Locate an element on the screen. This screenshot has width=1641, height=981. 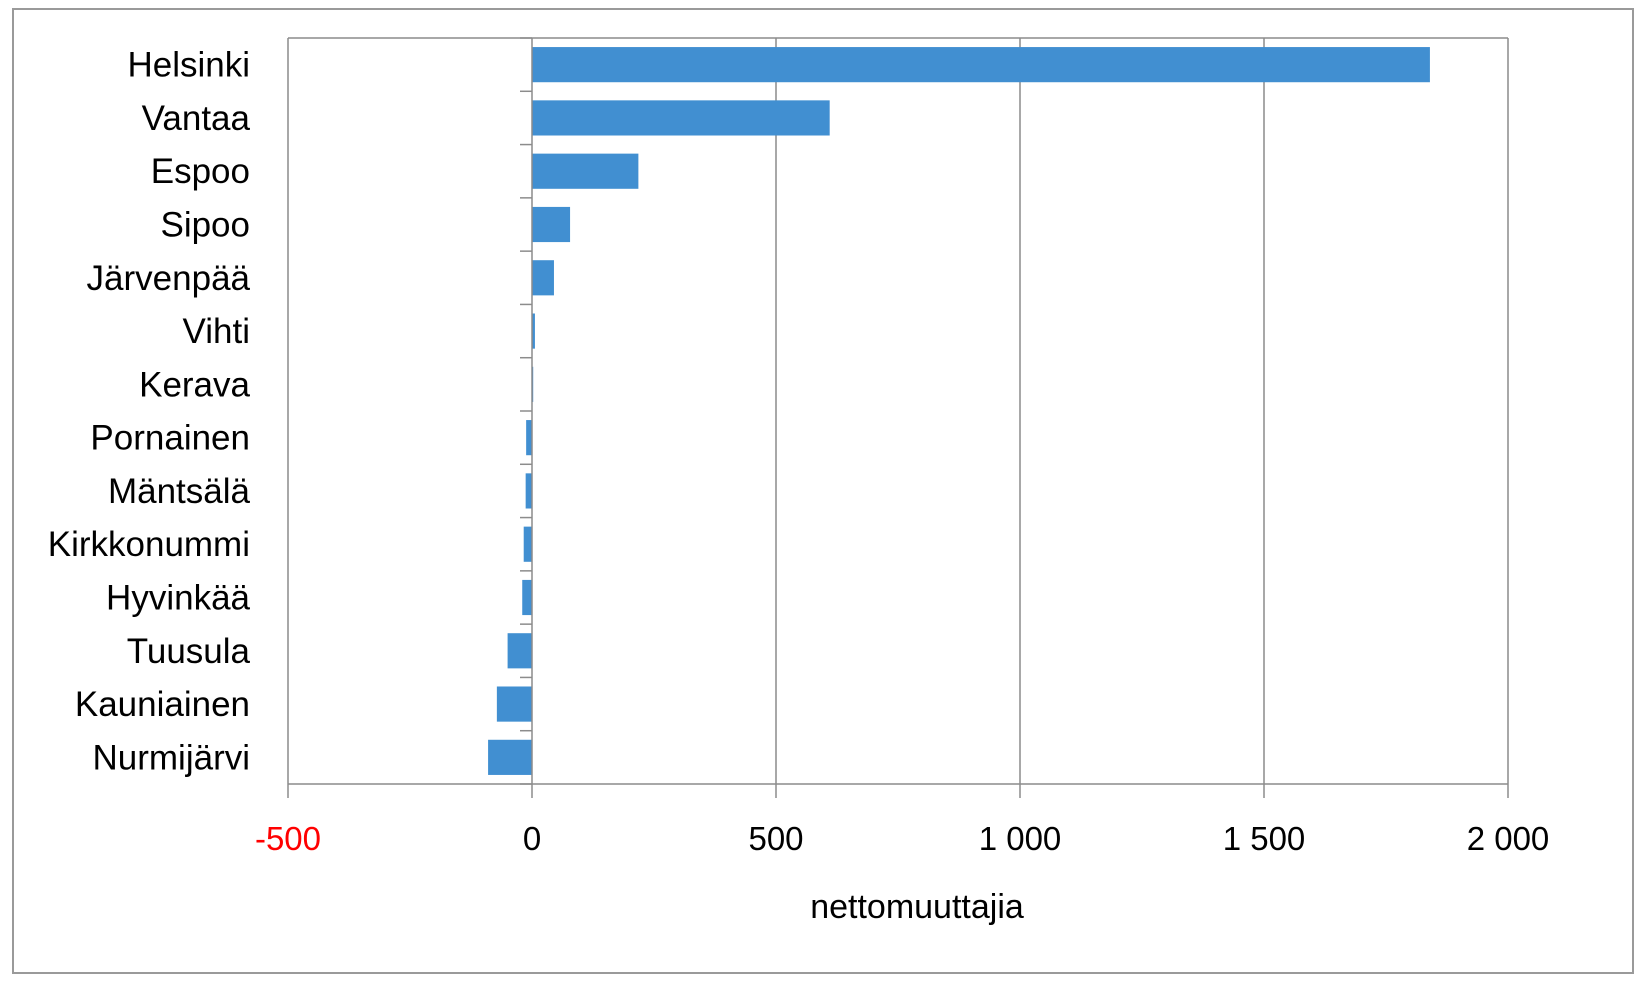
category-label: Pornainen is located at coordinates (170, 438).